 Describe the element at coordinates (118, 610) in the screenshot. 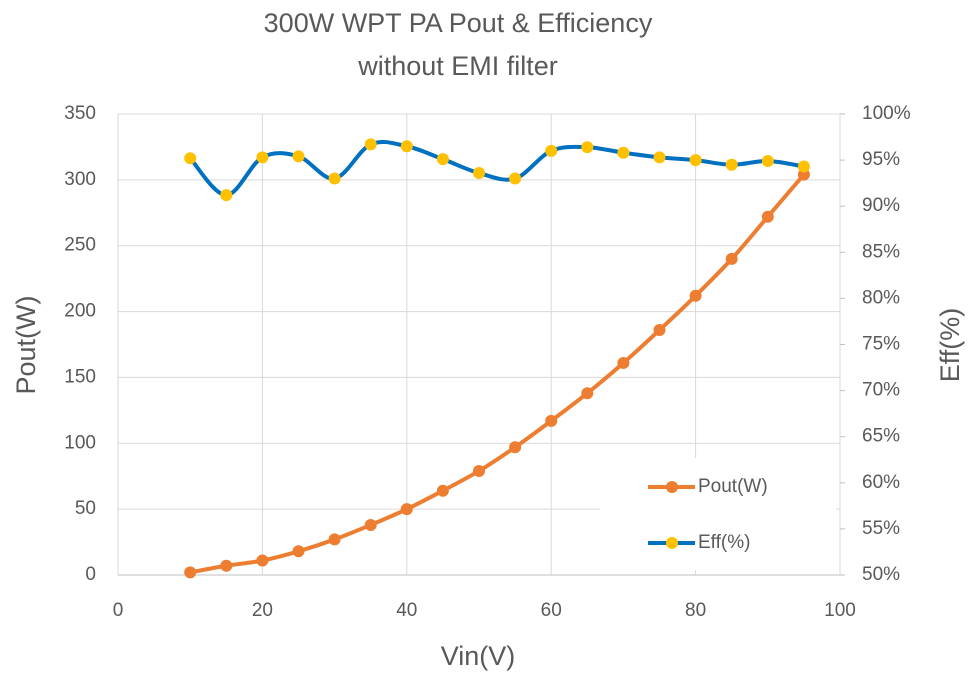

I see `x-tick-label: 0` at that location.